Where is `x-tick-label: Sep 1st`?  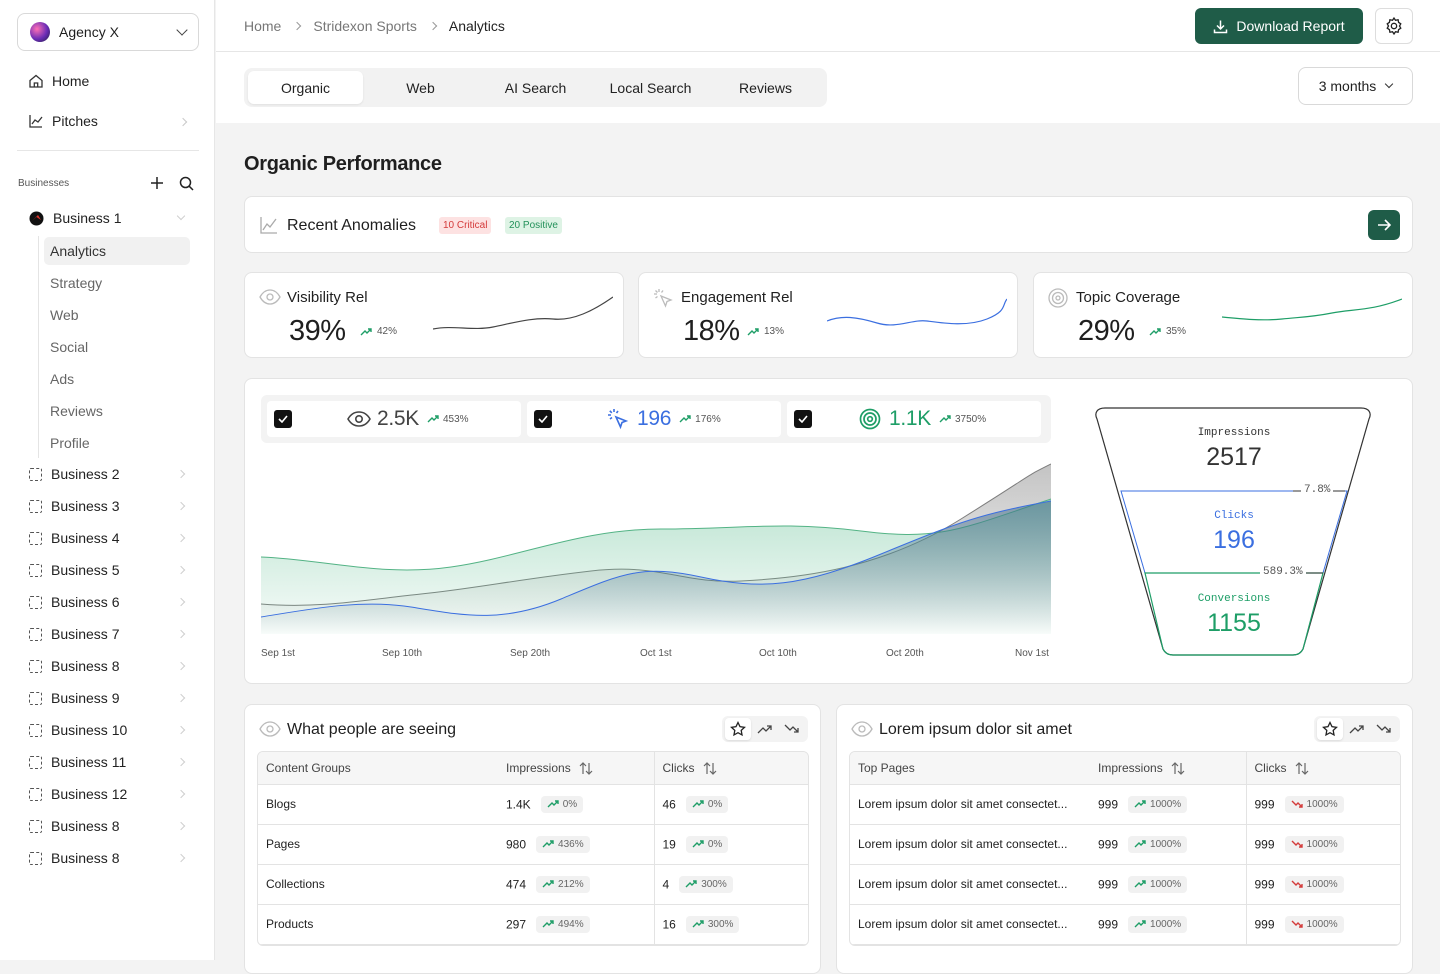 x-tick-label: Sep 1st is located at coordinates (278, 653).